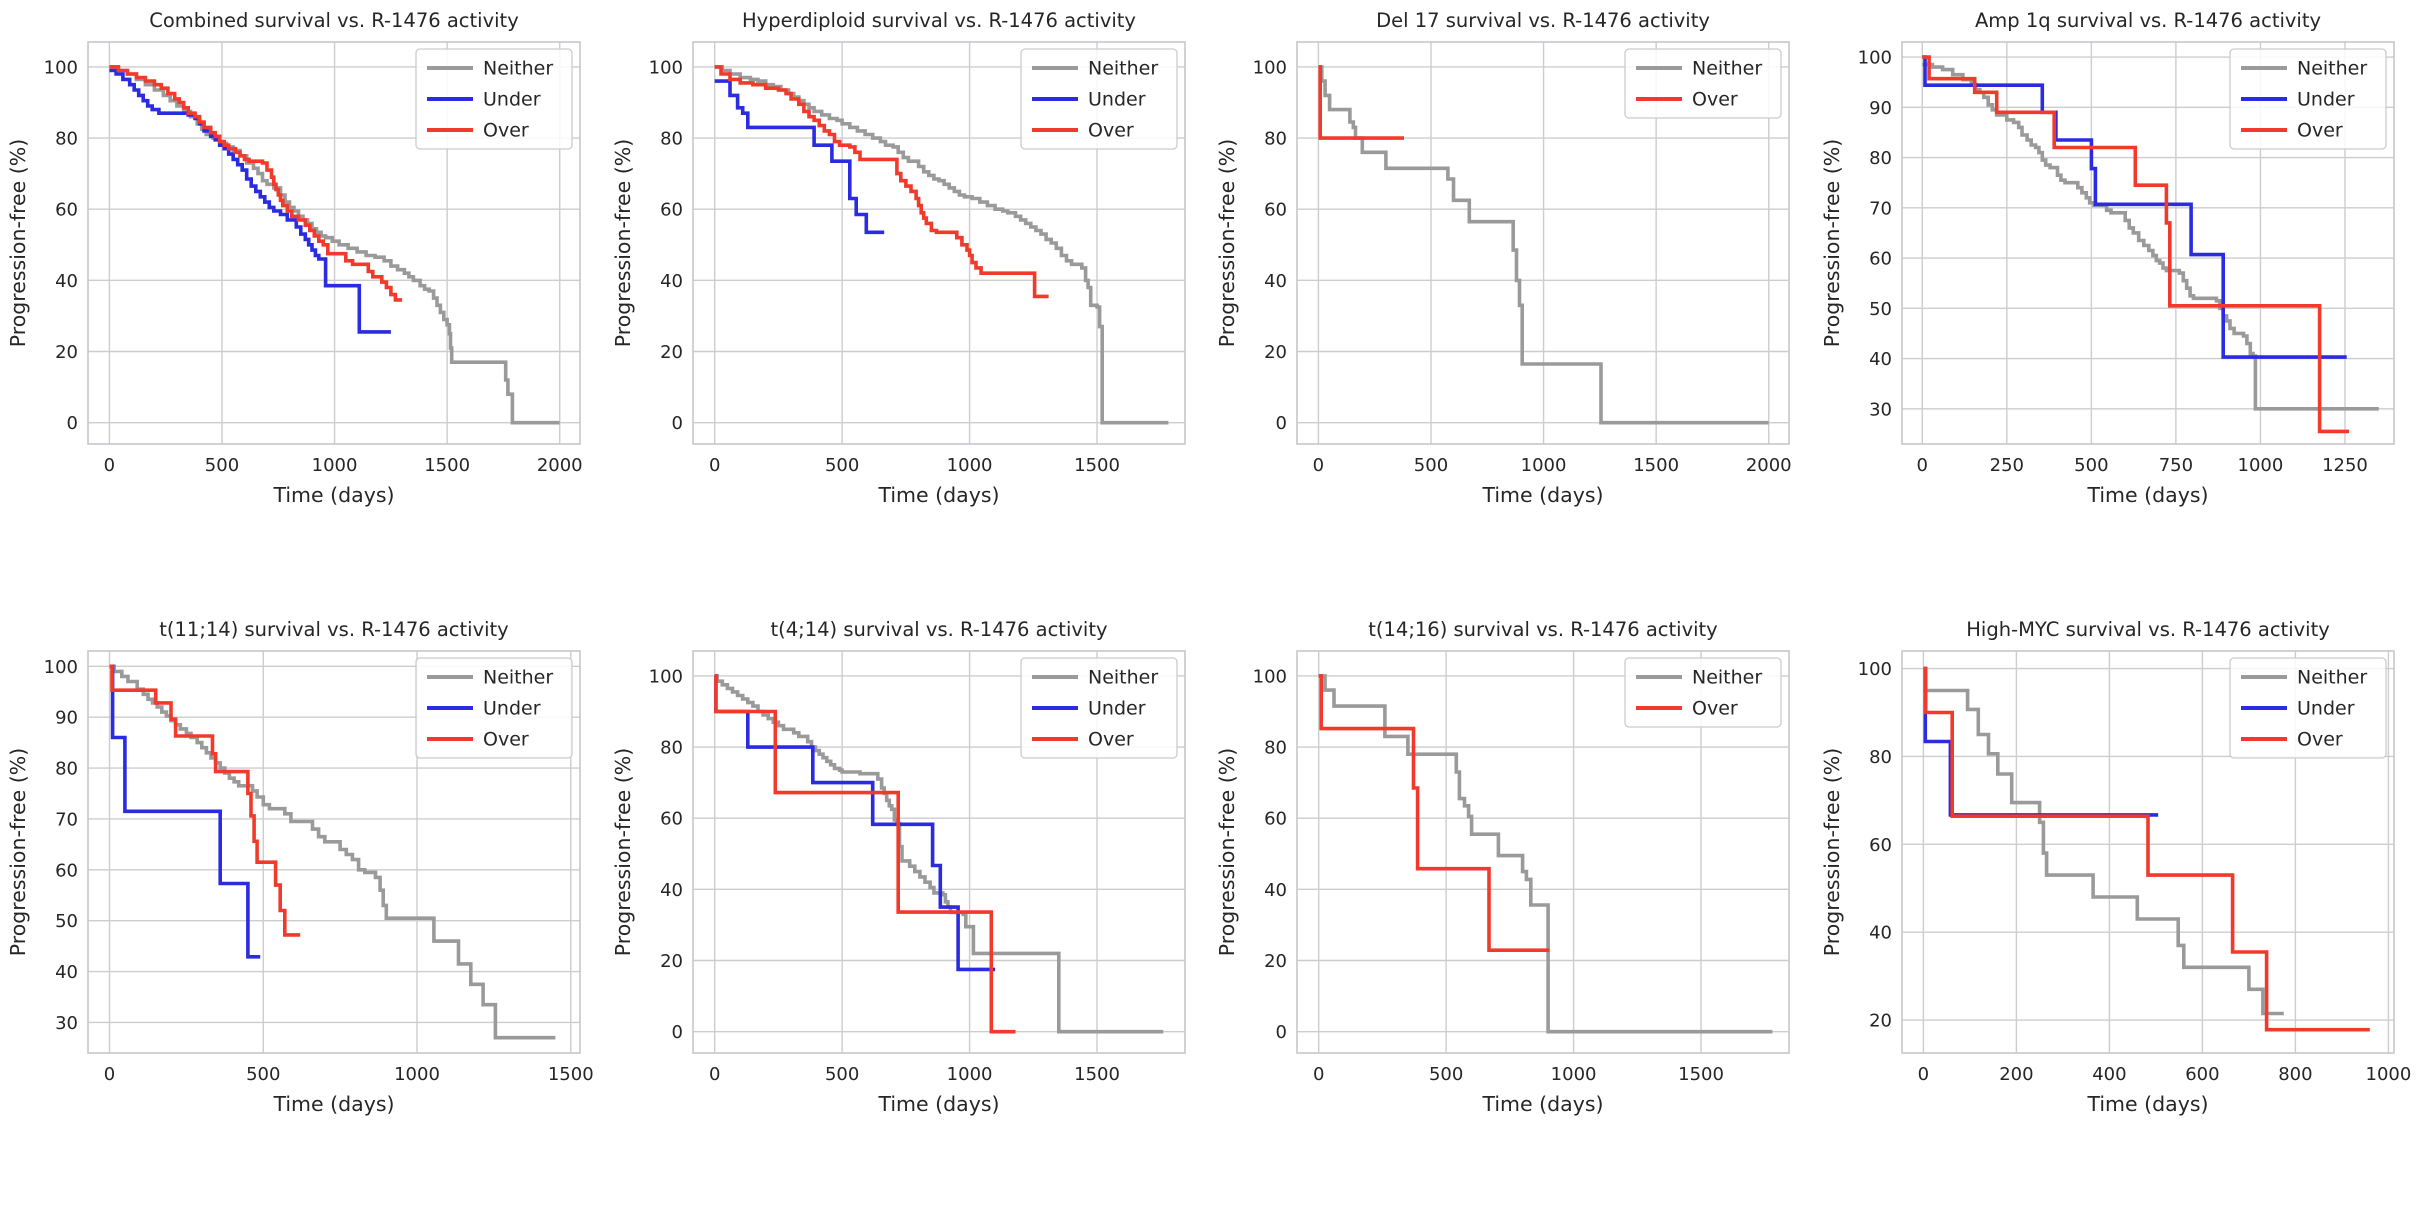 The image size is (2418, 1218). Describe the element at coordinates (1880, 108) in the screenshot. I see `y-tick-label: 90` at that location.